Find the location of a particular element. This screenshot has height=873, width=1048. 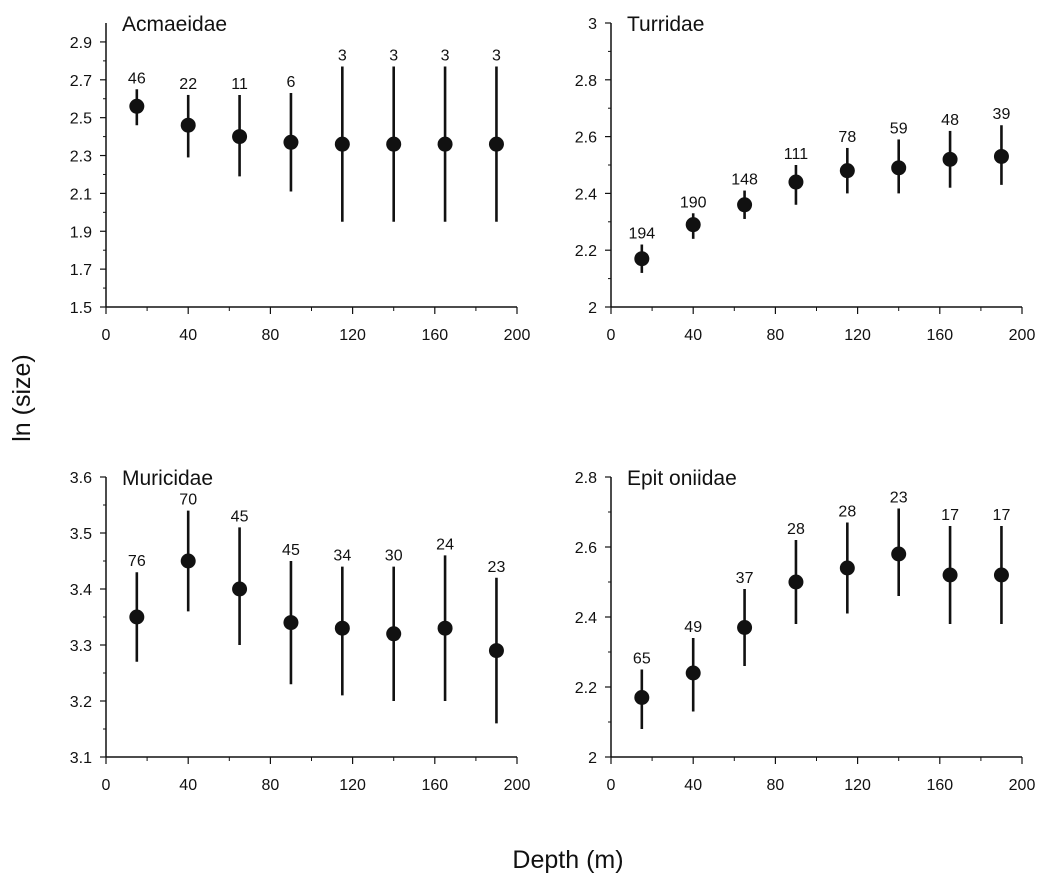

sample-size-label: 194 is located at coordinates (641, 234).